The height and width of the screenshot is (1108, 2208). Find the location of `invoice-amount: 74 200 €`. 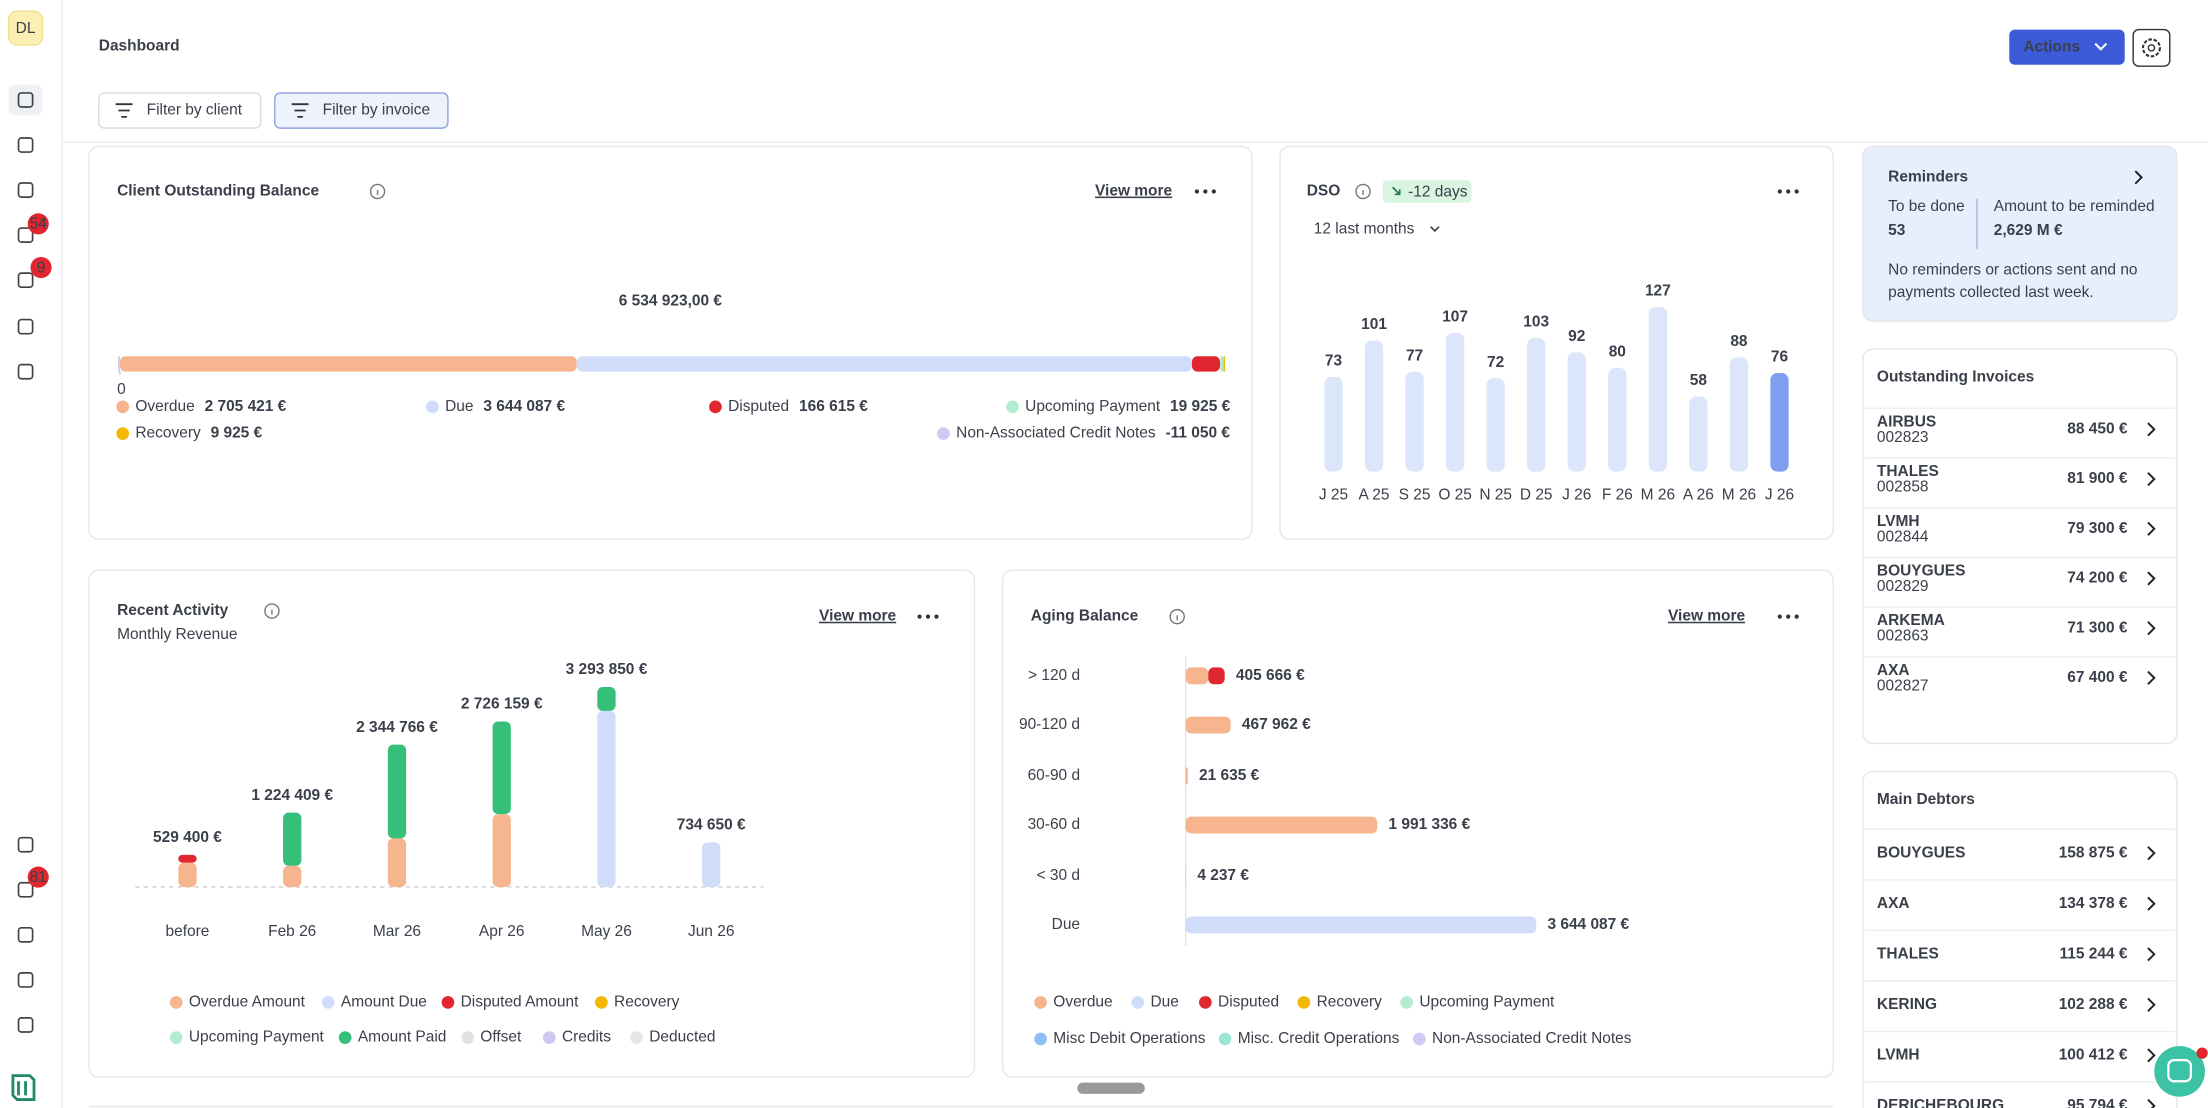

invoice-amount: 74 200 € is located at coordinates (2097, 578).